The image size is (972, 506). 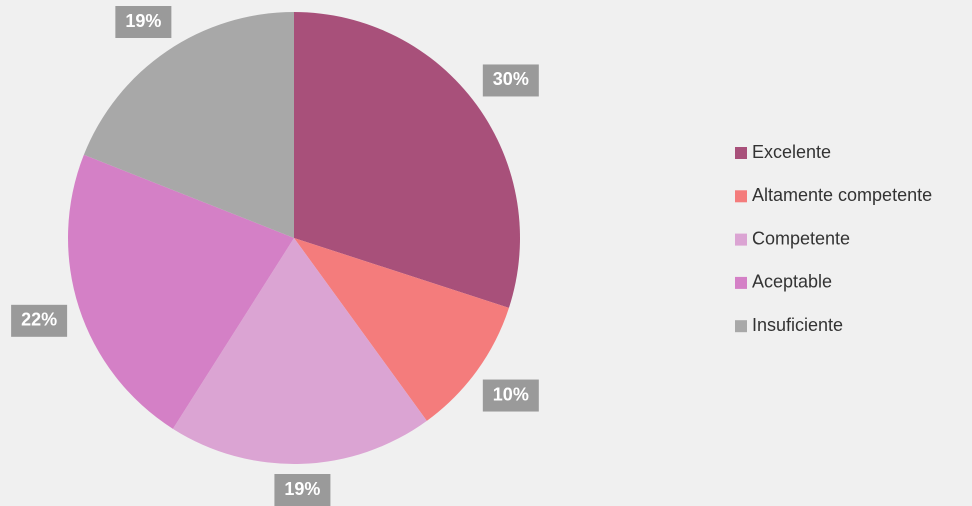 I want to click on data-label: 10%, so click(x=511, y=394).